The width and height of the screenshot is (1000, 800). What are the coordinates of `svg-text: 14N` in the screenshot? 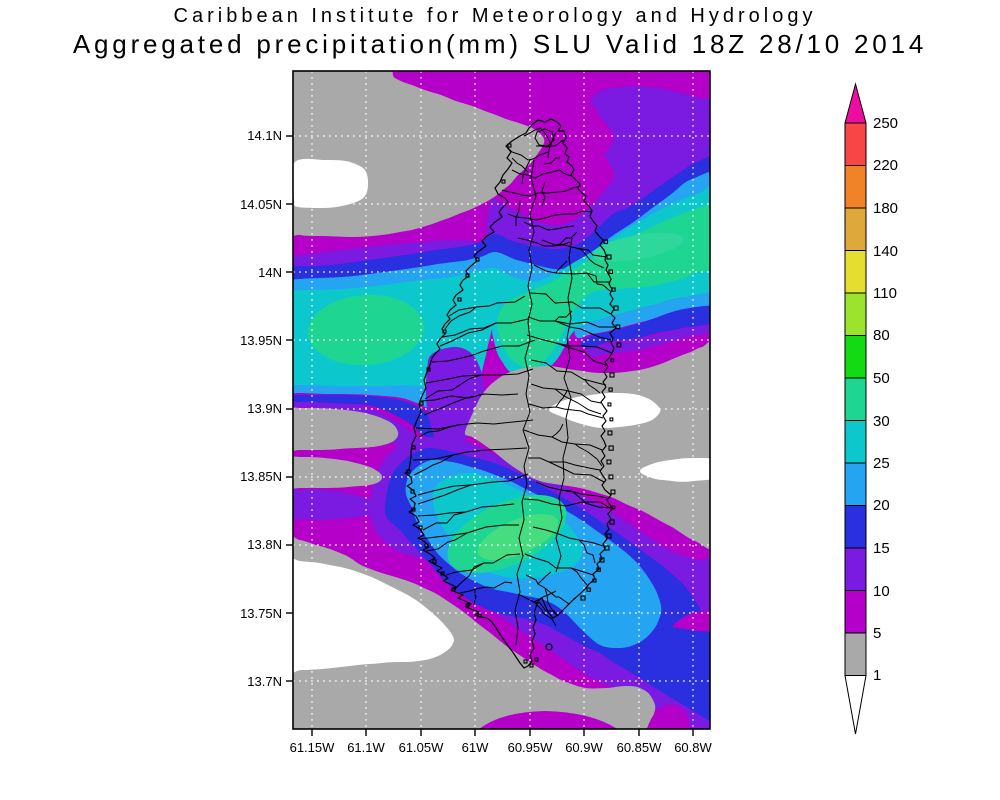 It's located at (270, 272).